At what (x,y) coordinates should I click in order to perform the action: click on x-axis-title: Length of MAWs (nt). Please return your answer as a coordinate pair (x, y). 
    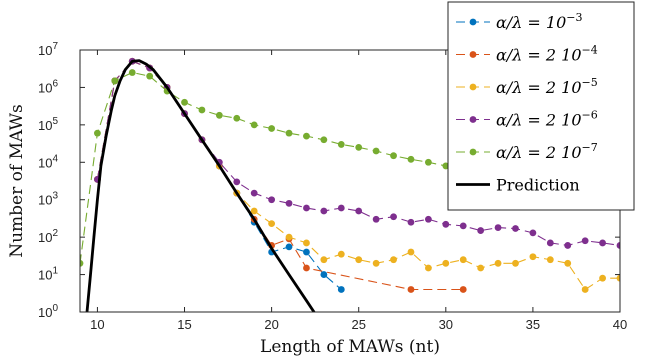
    Looking at the image, I should click on (350, 347).